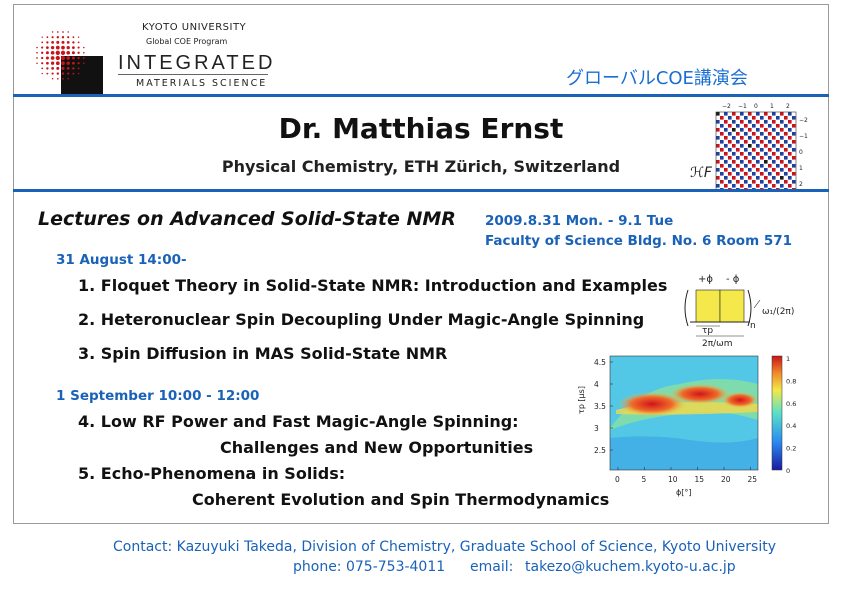 The image size is (842, 595). What do you see at coordinates (644, 479) in the screenshot?
I see `x-tick-label: 5` at bounding box center [644, 479].